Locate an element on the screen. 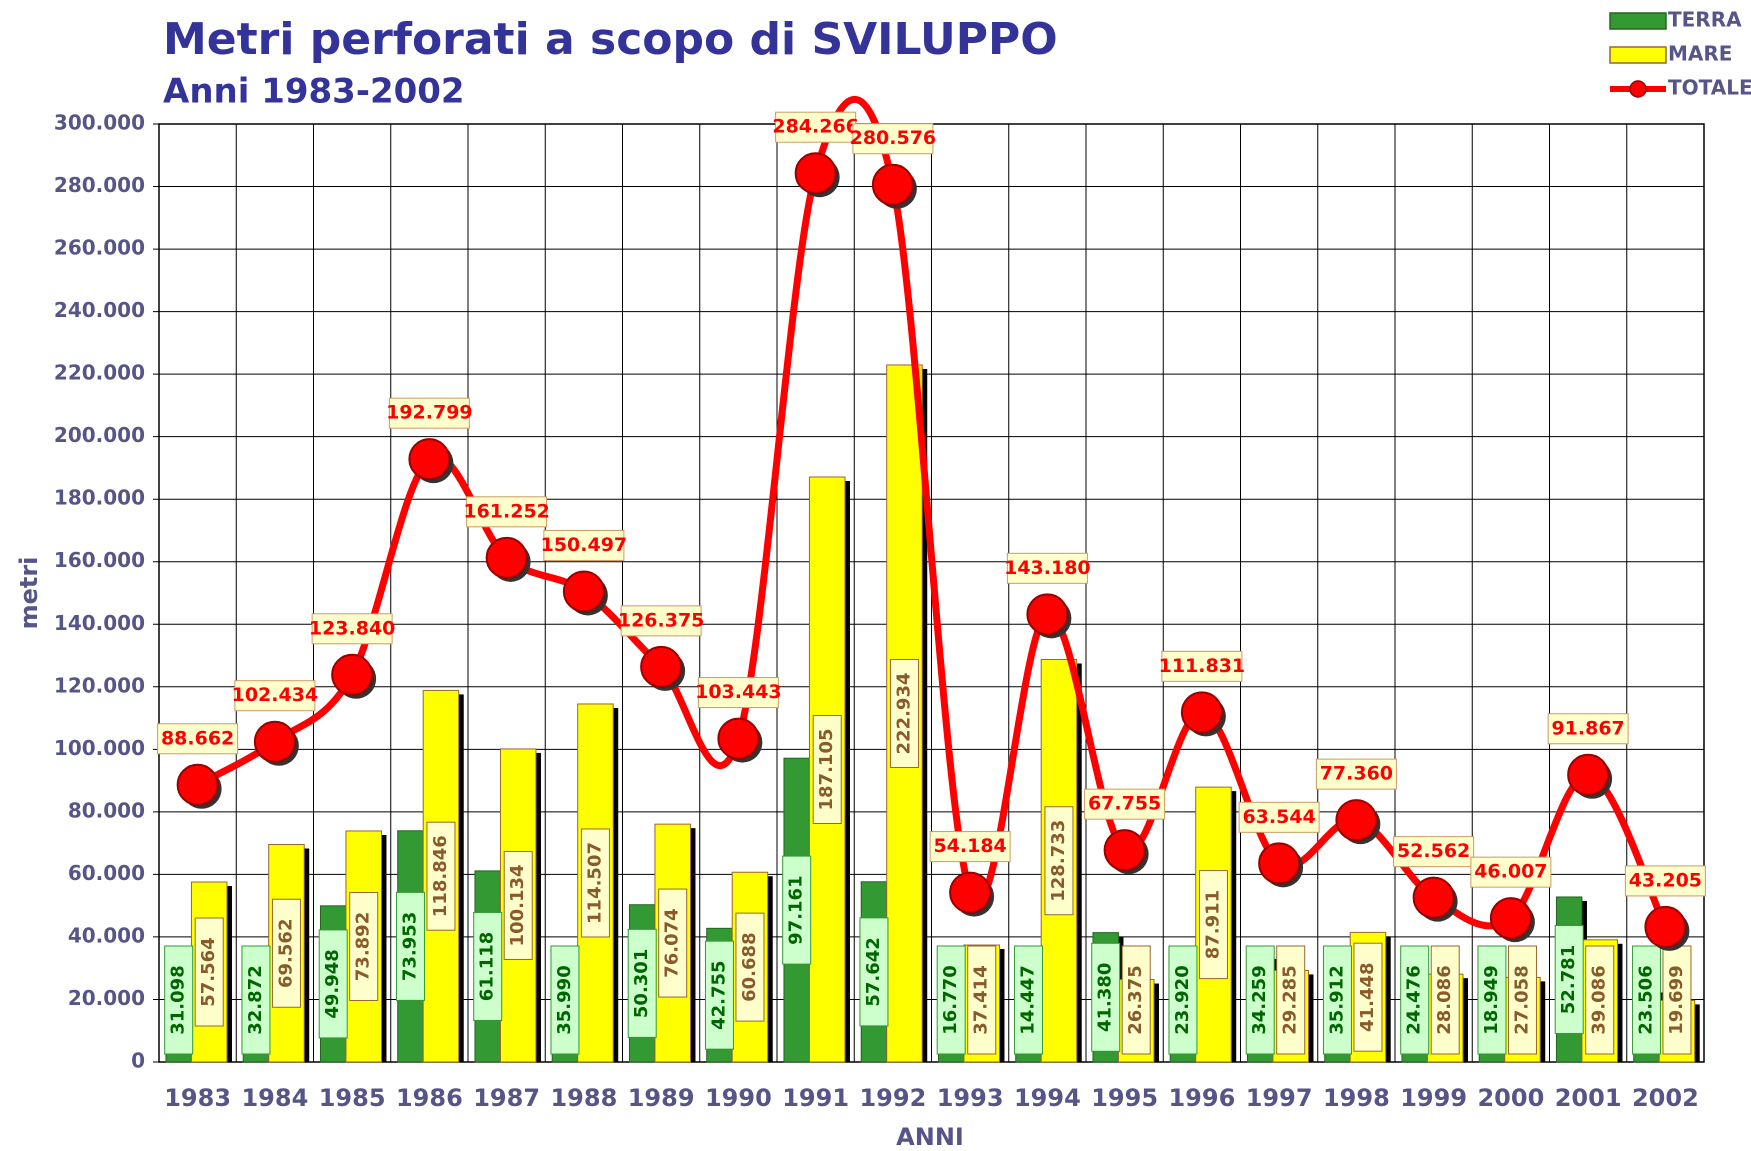  data-label: 26.375 is located at coordinates (1135, 999).